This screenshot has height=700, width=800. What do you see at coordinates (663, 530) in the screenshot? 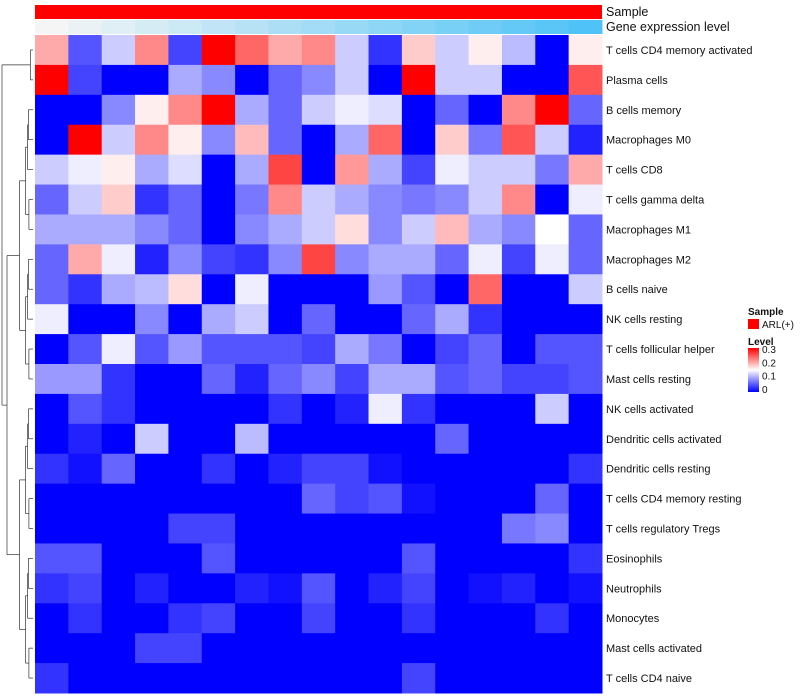
I see `row-label: T cells regulatory Tregs` at bounding box center [663, 530].